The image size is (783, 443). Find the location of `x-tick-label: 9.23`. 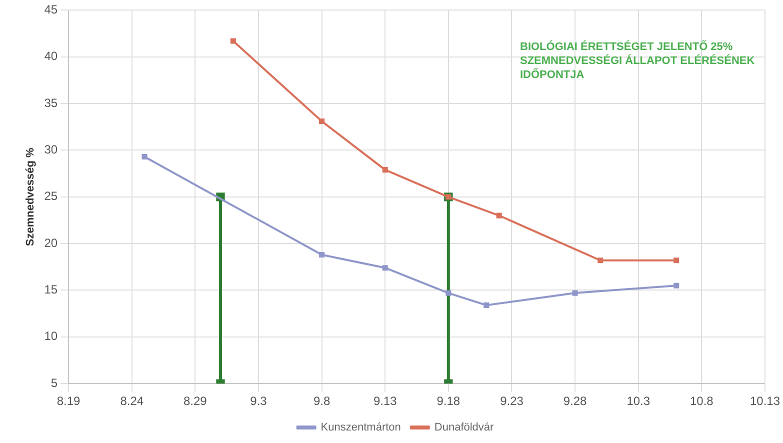

x-tick-label: 9.23 is located at coordinates (512, 401).